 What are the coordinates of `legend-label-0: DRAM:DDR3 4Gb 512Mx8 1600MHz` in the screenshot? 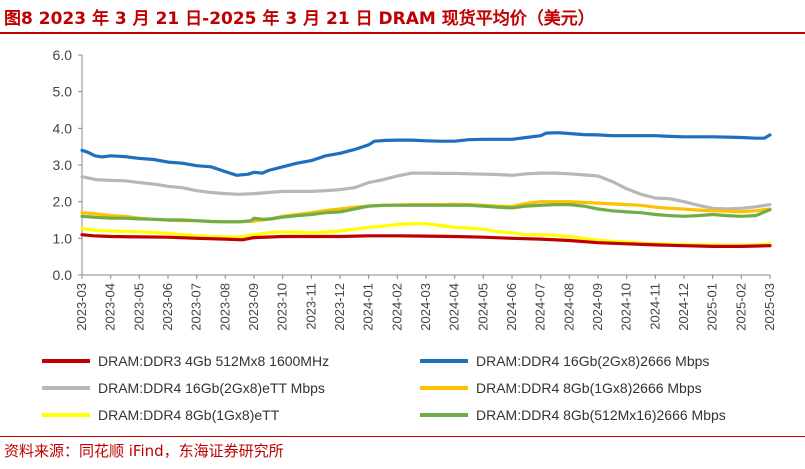 It's located at (213, 361).